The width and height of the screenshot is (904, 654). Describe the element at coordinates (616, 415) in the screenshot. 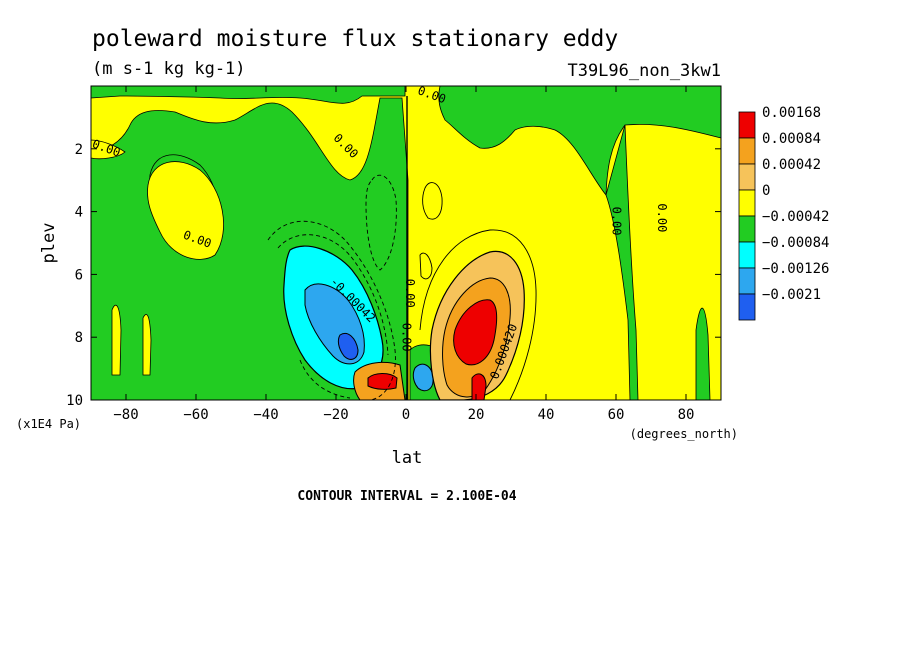

I see `x-tick-label: 60` at that location.